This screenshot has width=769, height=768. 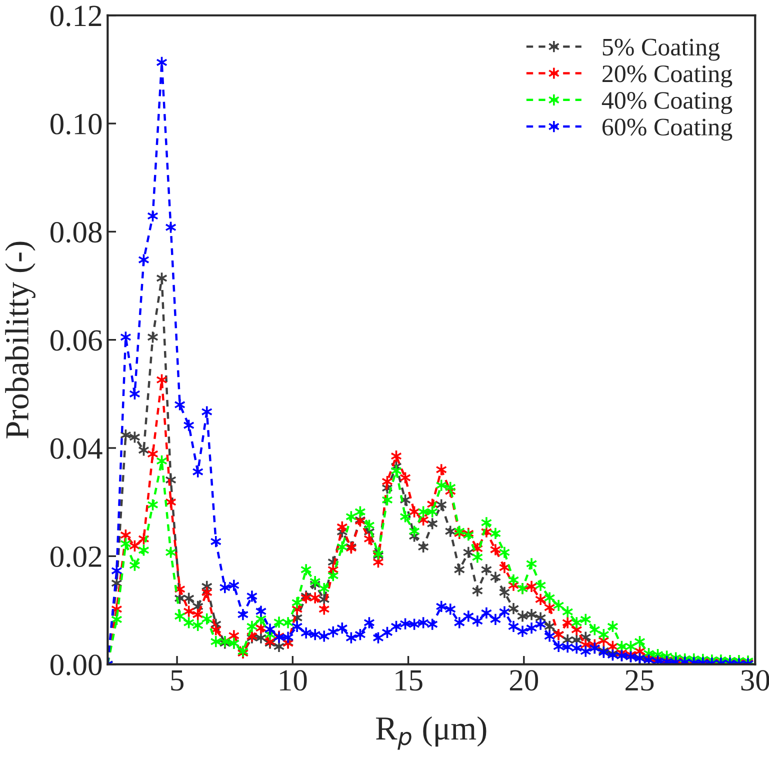 I want to click on y-tick-label: 0.12, so click(x=76, y=16).